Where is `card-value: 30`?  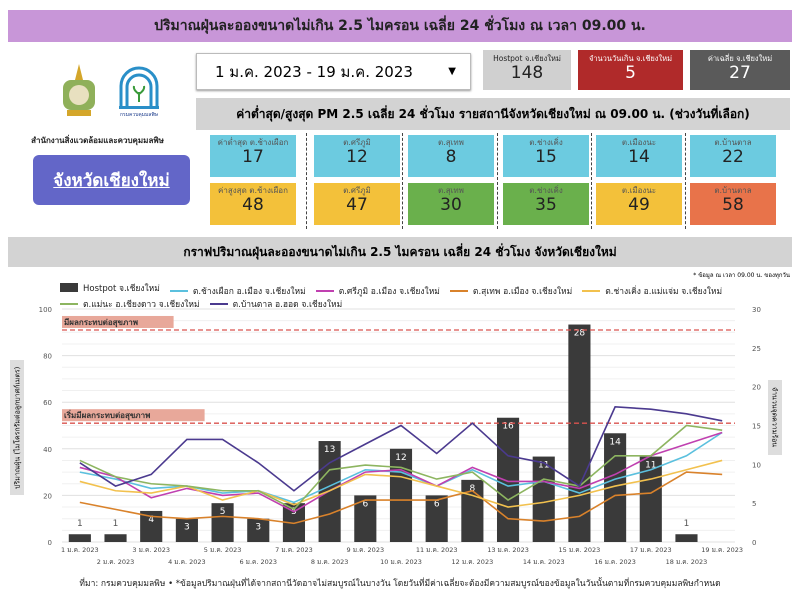 card-value: 30 is located at coordinates (451, 205).